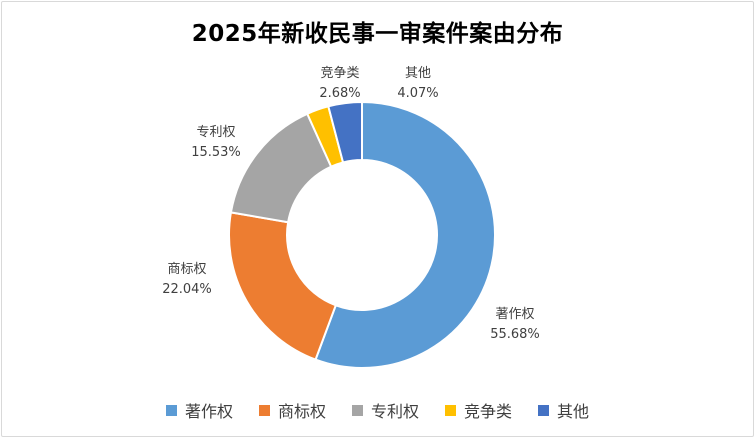 This screenshot has width=755, height=438. What do you see at coordinates (417, 93) in the screenshot?
I see `slice-label-value: 4.07%` at bounding box center [417, 93].